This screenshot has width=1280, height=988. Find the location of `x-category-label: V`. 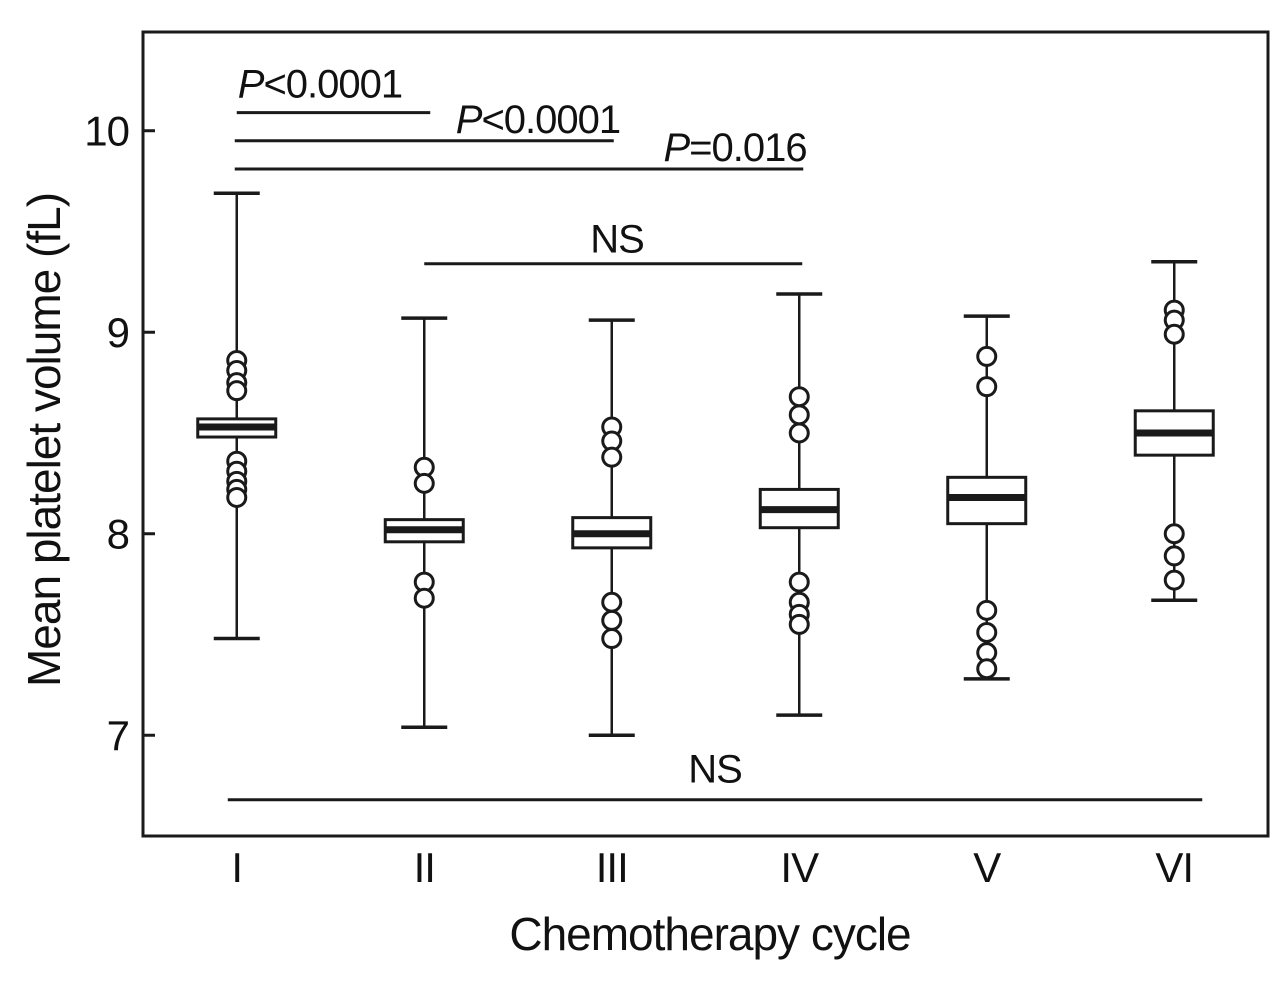

x-category-label: V is located at coordinates (987, 867).